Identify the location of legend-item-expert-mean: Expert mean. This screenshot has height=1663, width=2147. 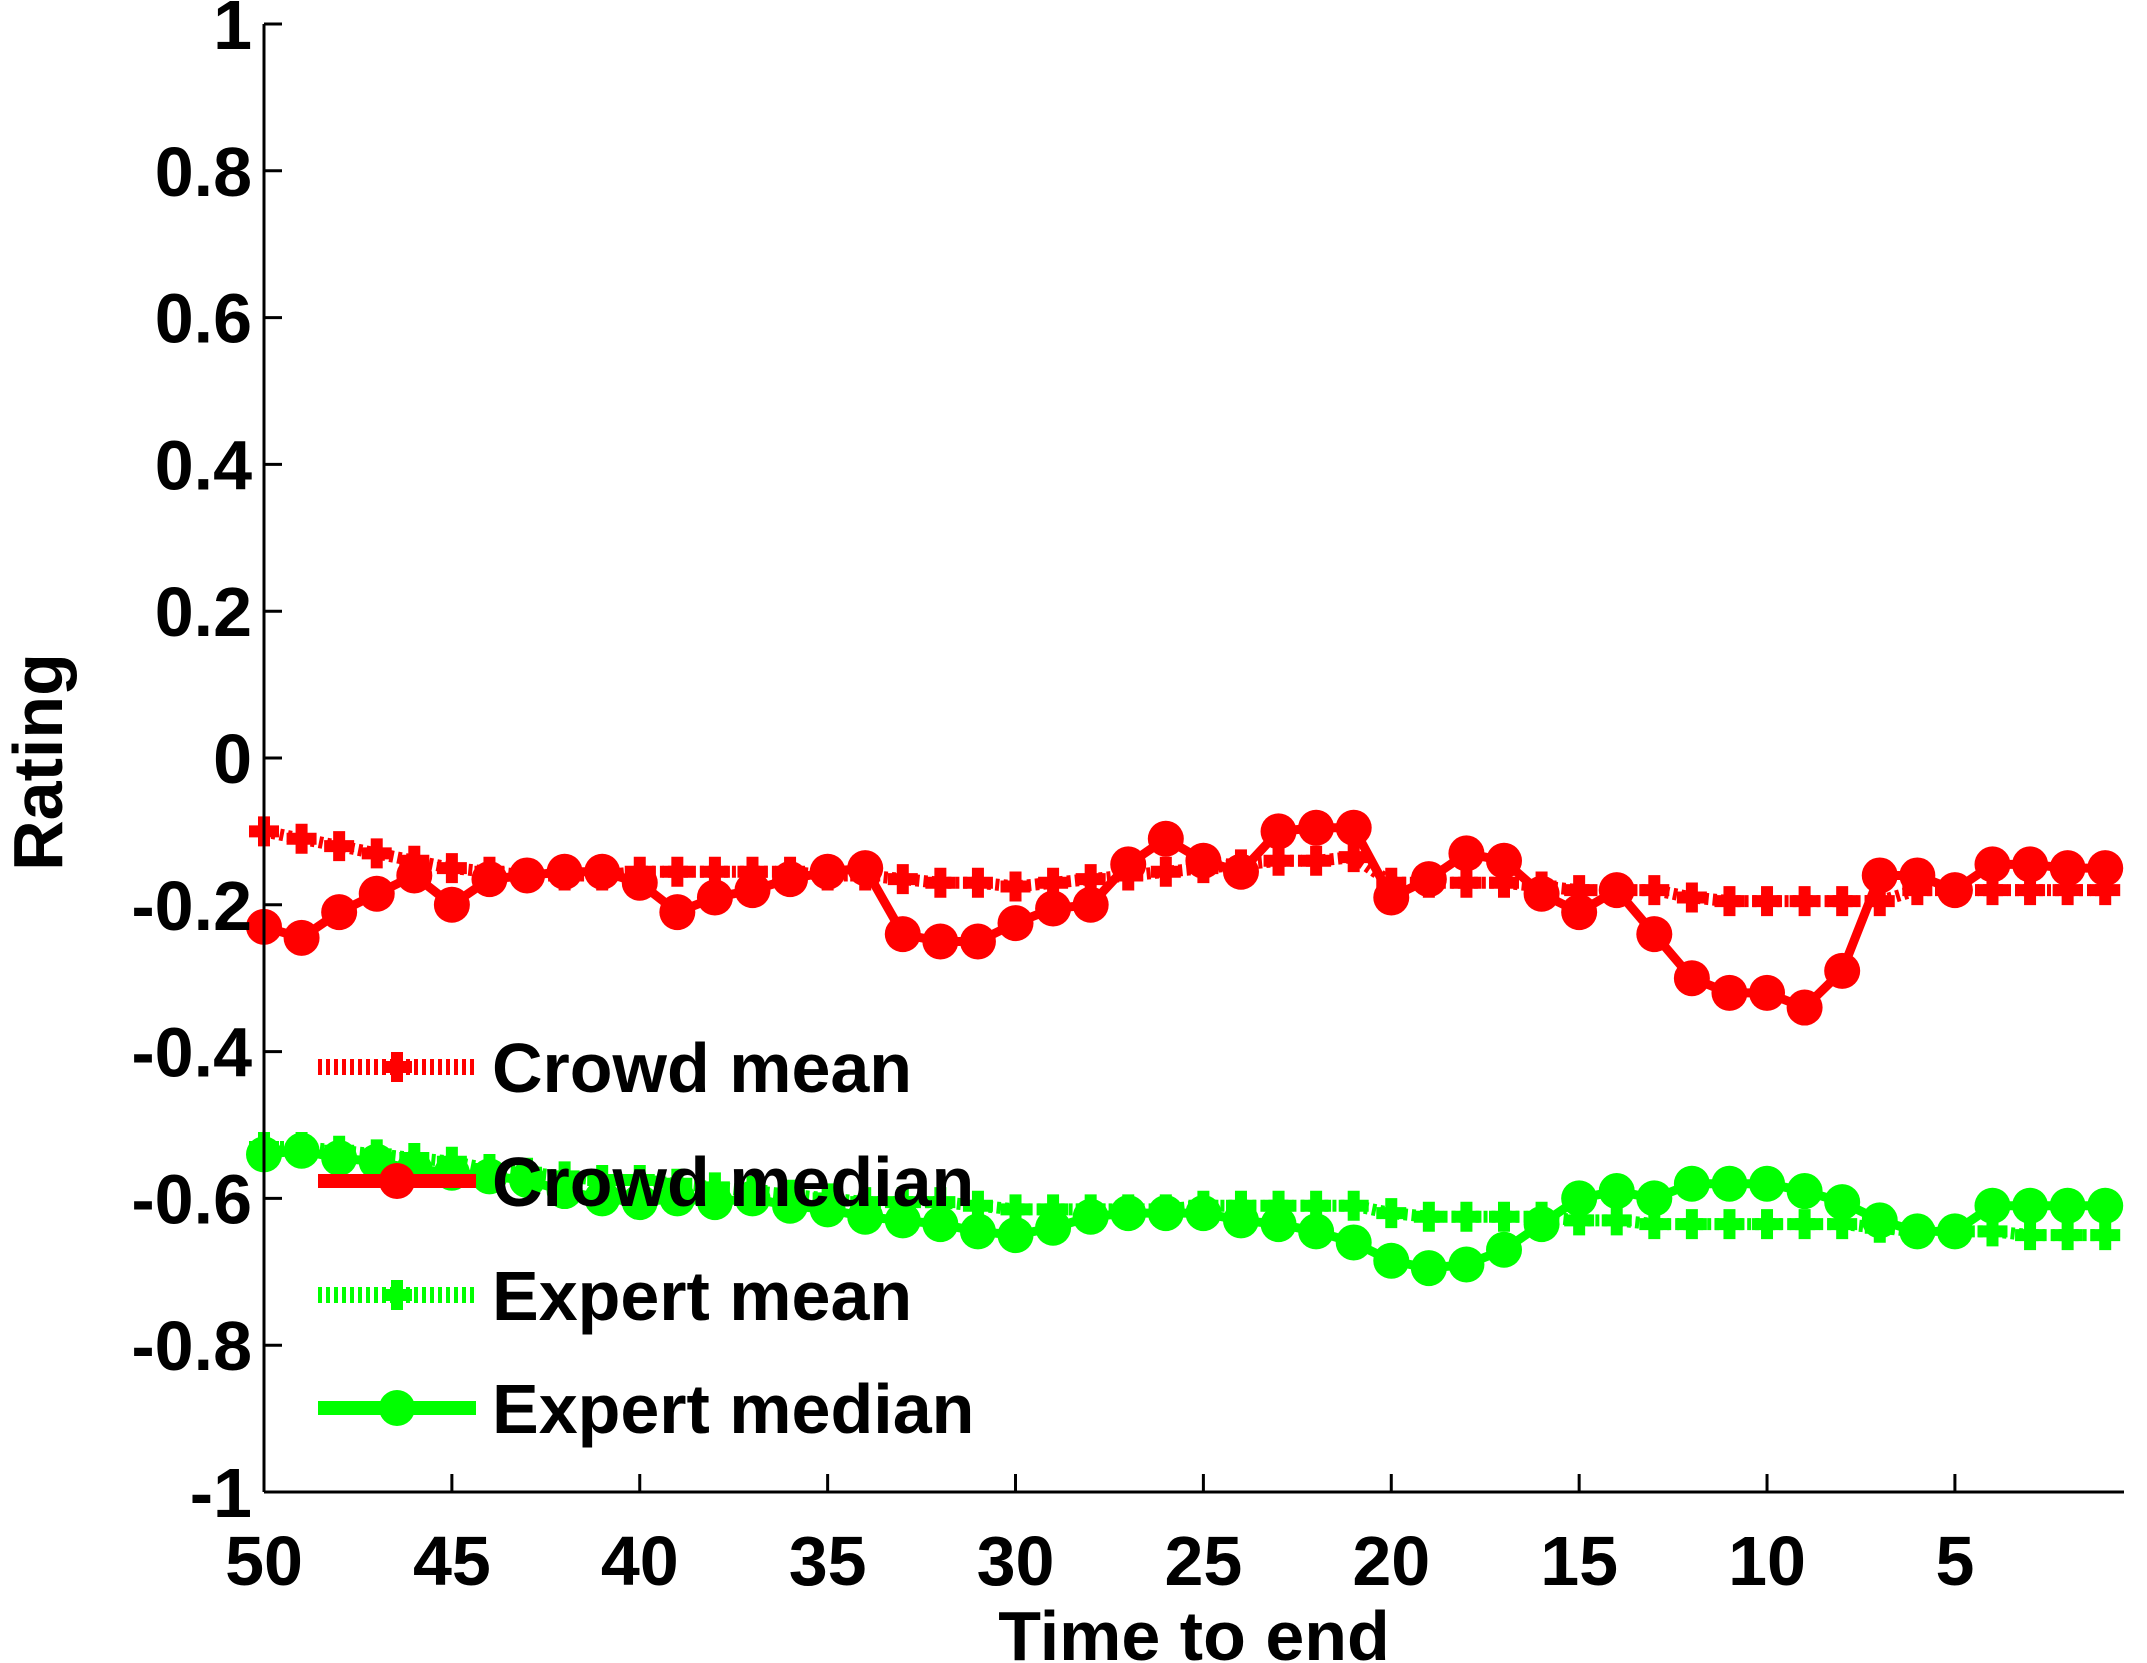
(615, 1296).